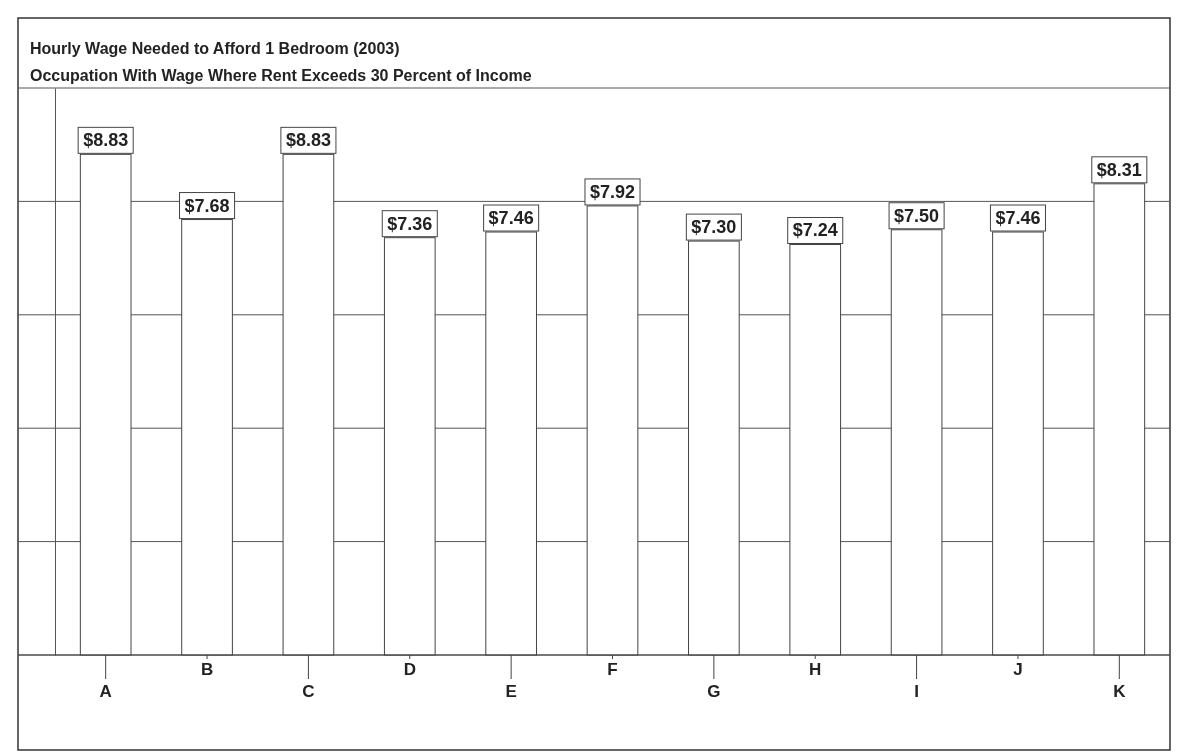 Image resolution: width=1177 pixels, height=755 pixels. I want to click on data-label: $8.31, so click(1119, 169).